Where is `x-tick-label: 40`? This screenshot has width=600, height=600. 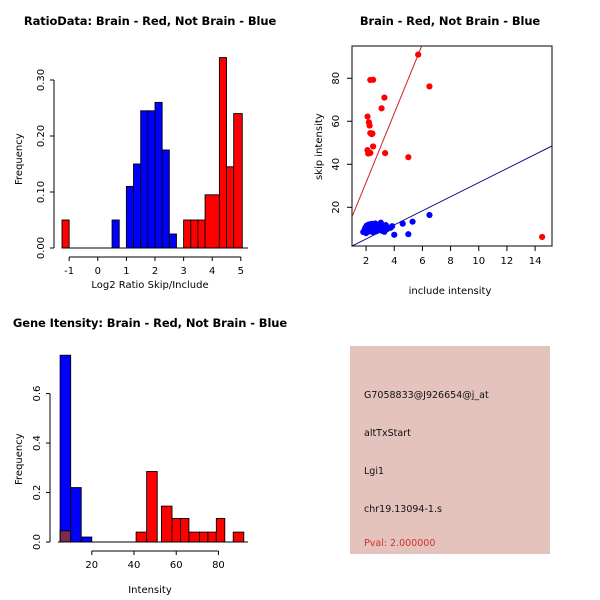 x-tick-label: 40 is located at coordinates (134, 565).